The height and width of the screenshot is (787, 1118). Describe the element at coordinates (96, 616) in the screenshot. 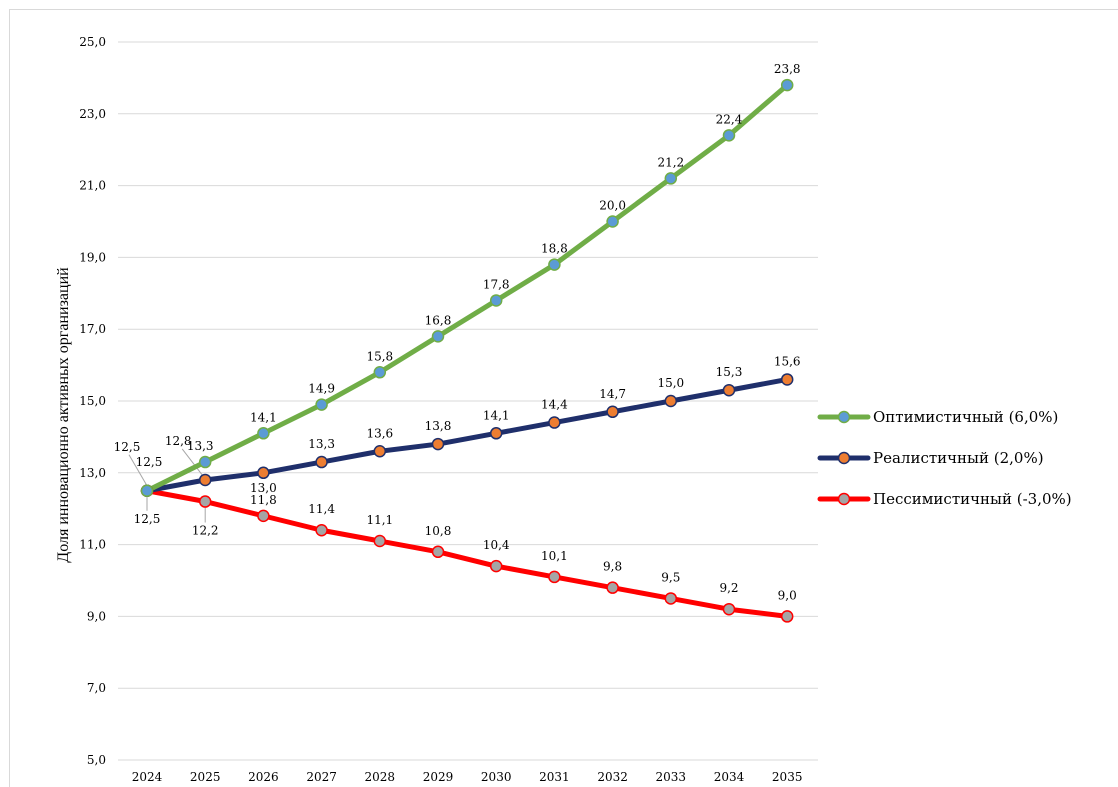

I see `y-tick-label: 9,0` at that location.